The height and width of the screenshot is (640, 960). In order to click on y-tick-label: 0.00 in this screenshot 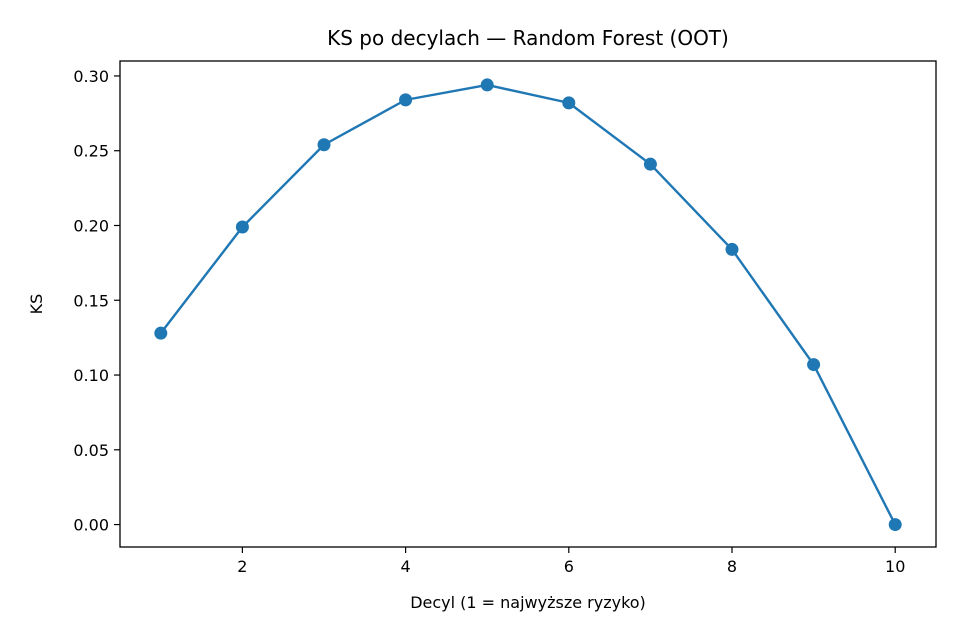, I will do `click(91, 525)`.